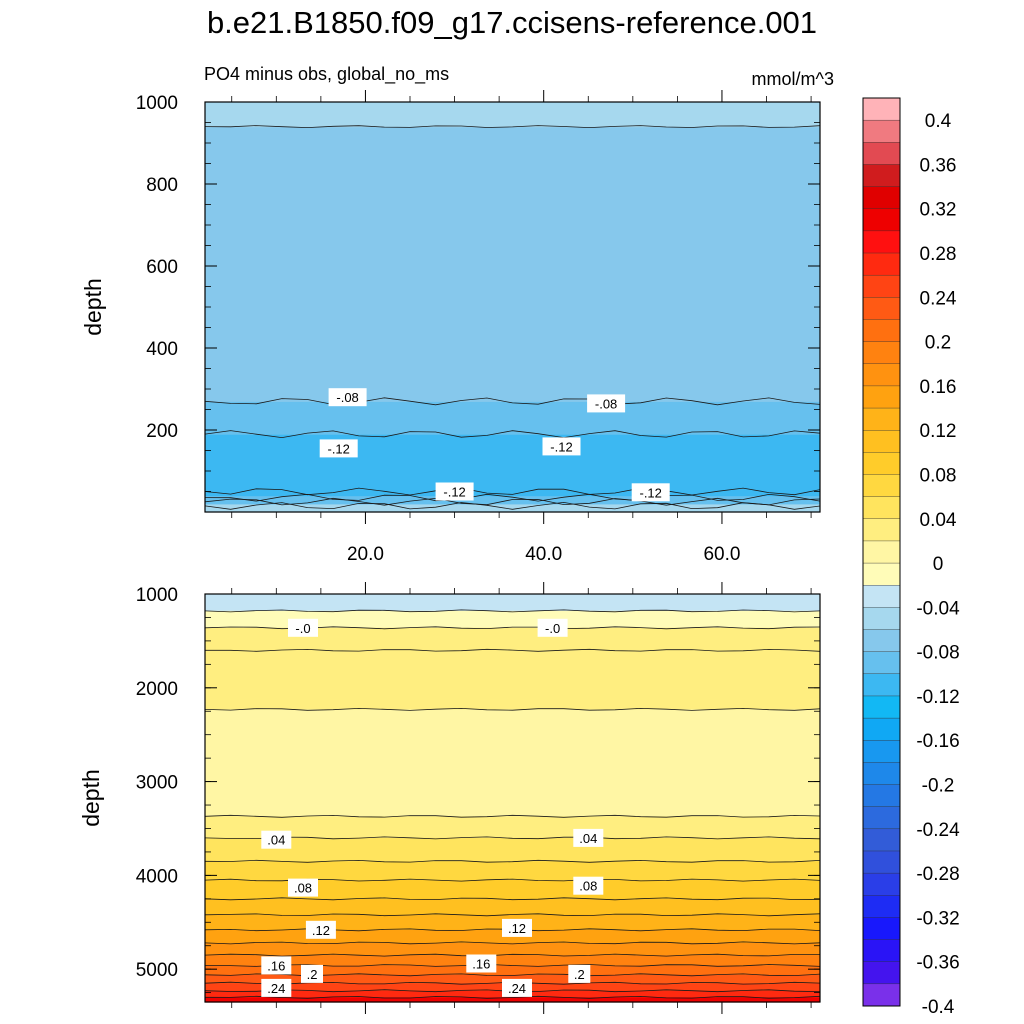 Image resolution: width=1024 pixels, height=1024 pixels. What do you see at coordinates (93, 307) in the screenshot?
I see `upper-panel-y-axis-label: depth` at bounding box center [93, 307].